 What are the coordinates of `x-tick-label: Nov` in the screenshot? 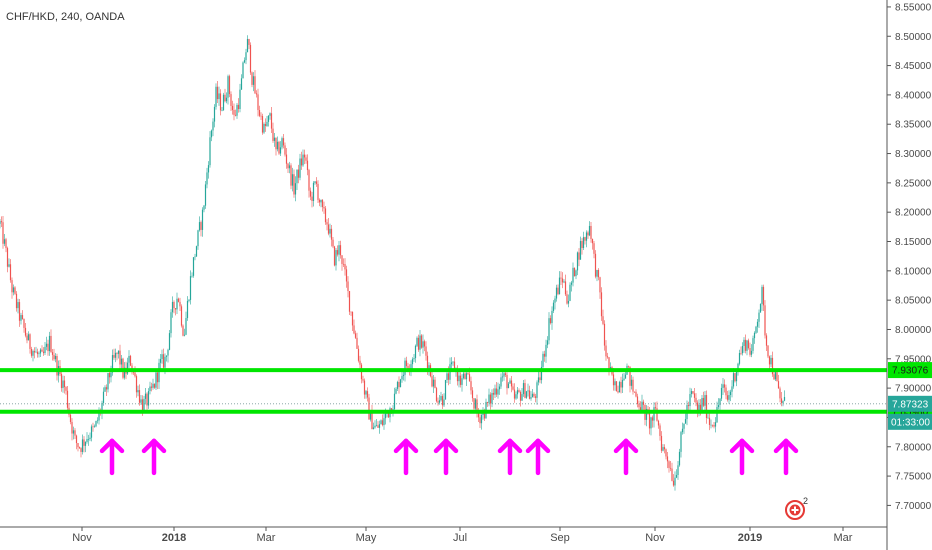 It's located at (655, 538).